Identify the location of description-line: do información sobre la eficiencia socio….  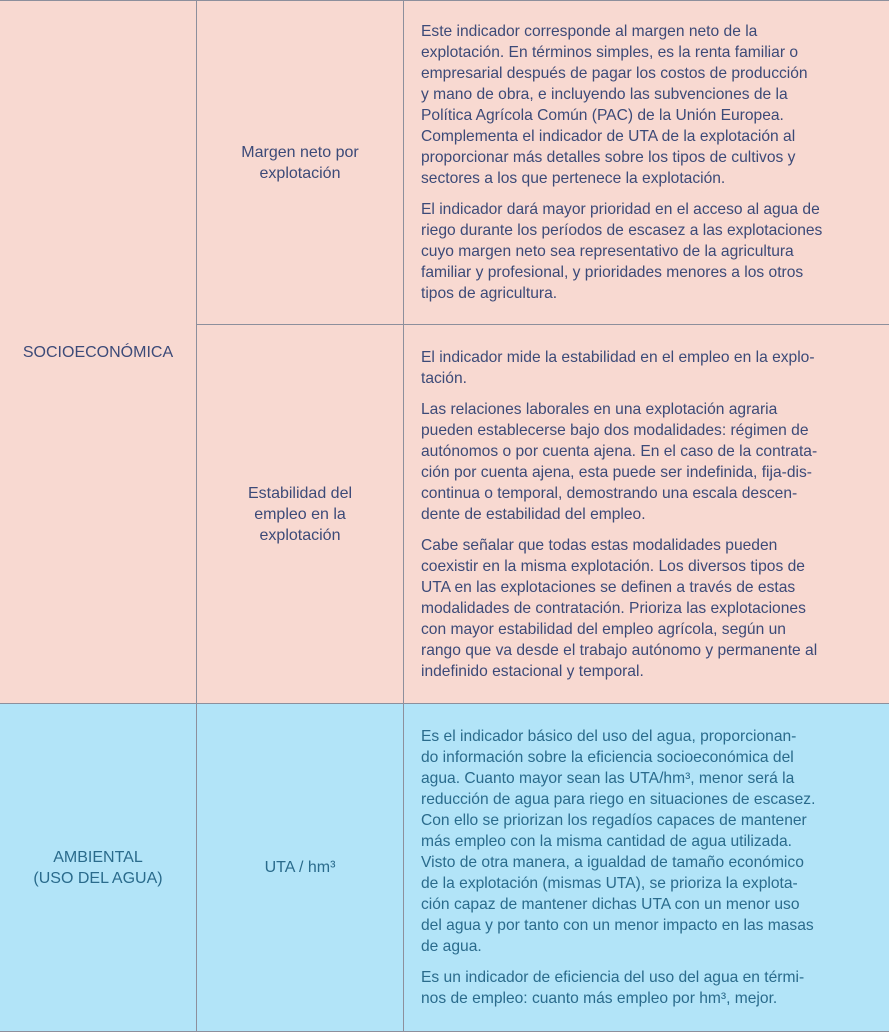
(650, 757).